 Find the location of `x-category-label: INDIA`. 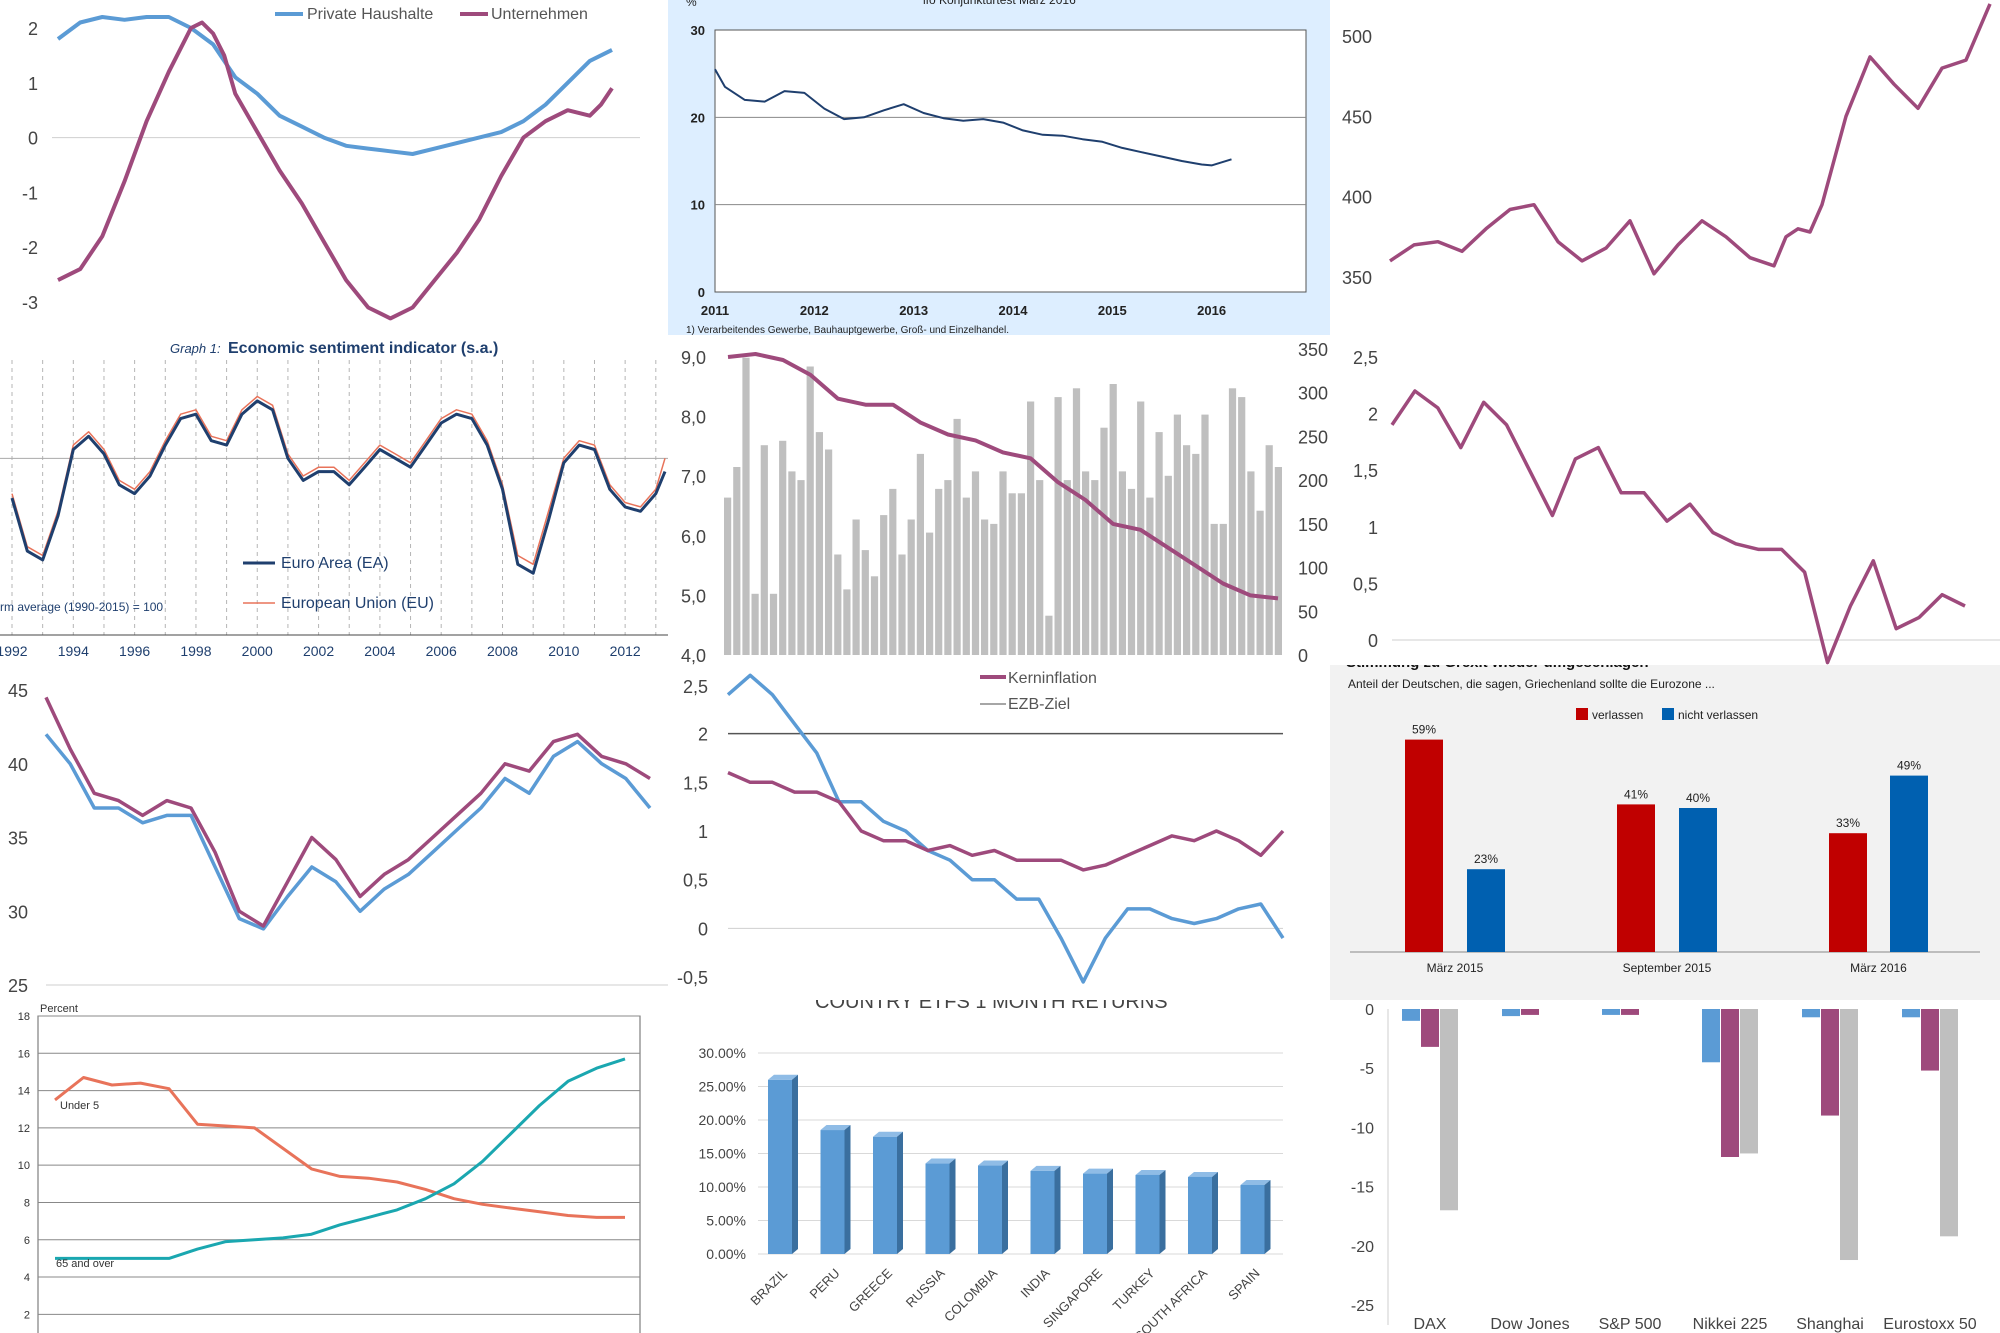

x-category-label: INDIA is located at coordinates (1034, 1282).